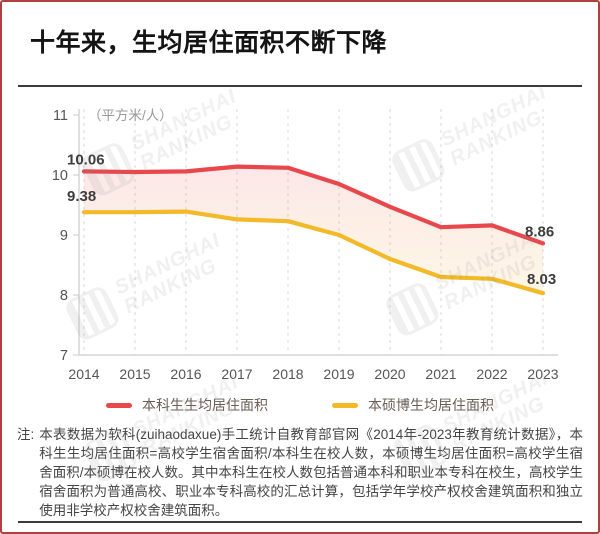  I want to click on x-axis-label: 2015, so click(134, 374).